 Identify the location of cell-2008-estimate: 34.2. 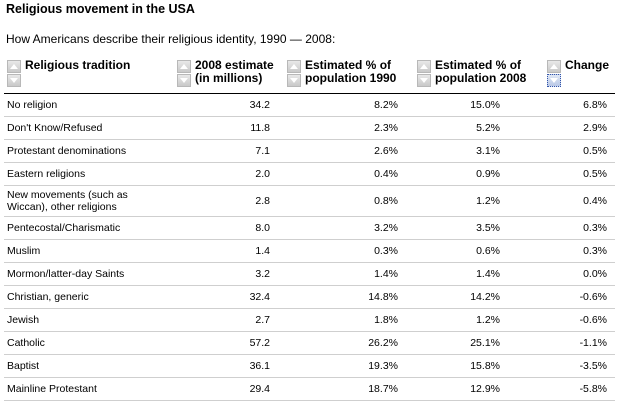
(229, 105).